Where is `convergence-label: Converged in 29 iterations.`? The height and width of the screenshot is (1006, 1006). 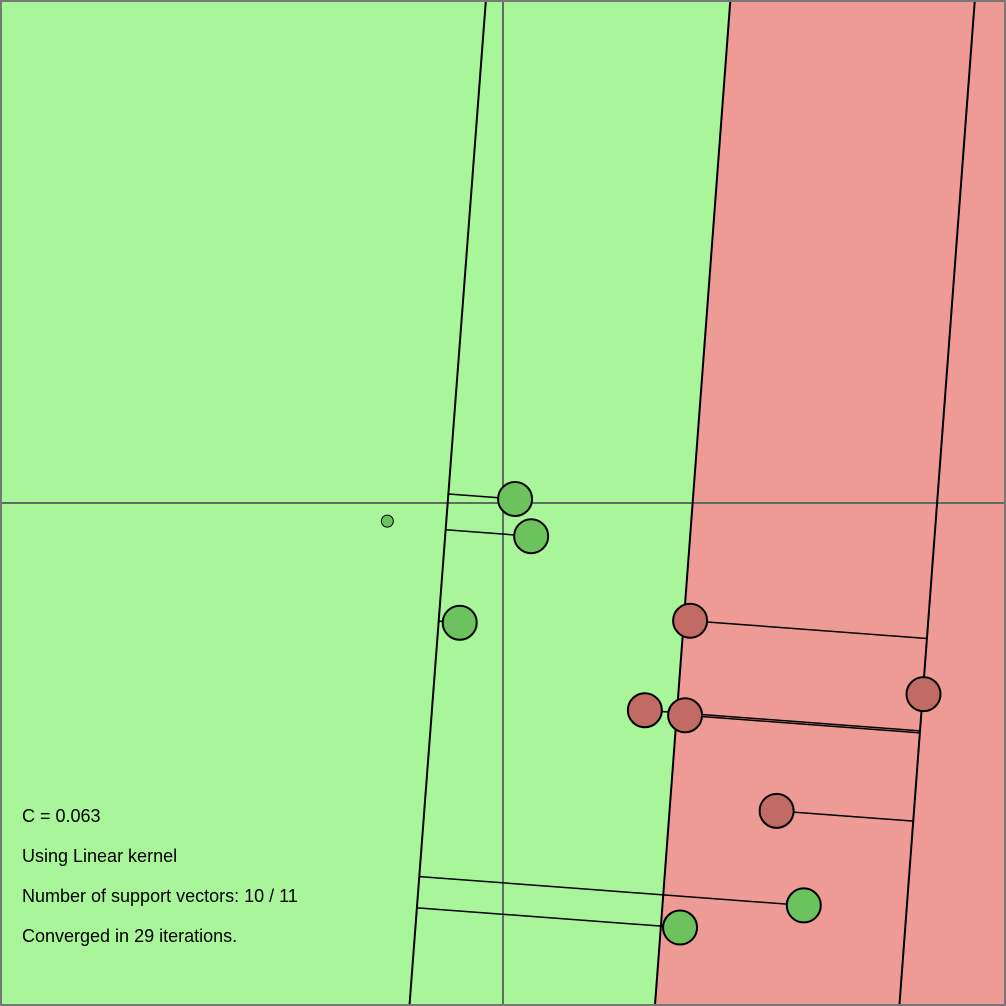 convergence-label: Converged in 29 iterations. is located at coordinates (129, 936).